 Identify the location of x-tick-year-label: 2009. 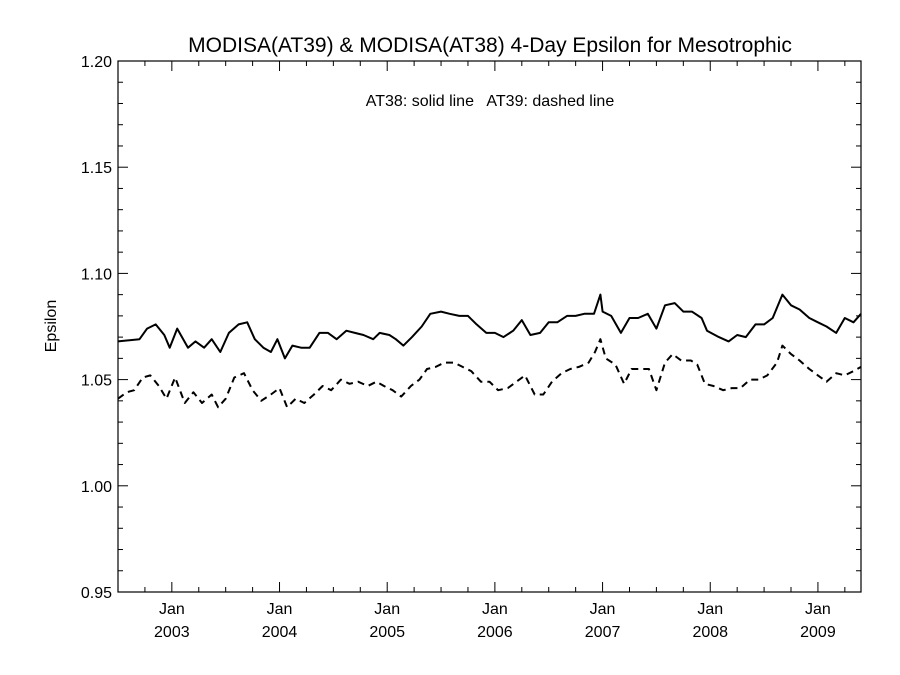
(818, 632).